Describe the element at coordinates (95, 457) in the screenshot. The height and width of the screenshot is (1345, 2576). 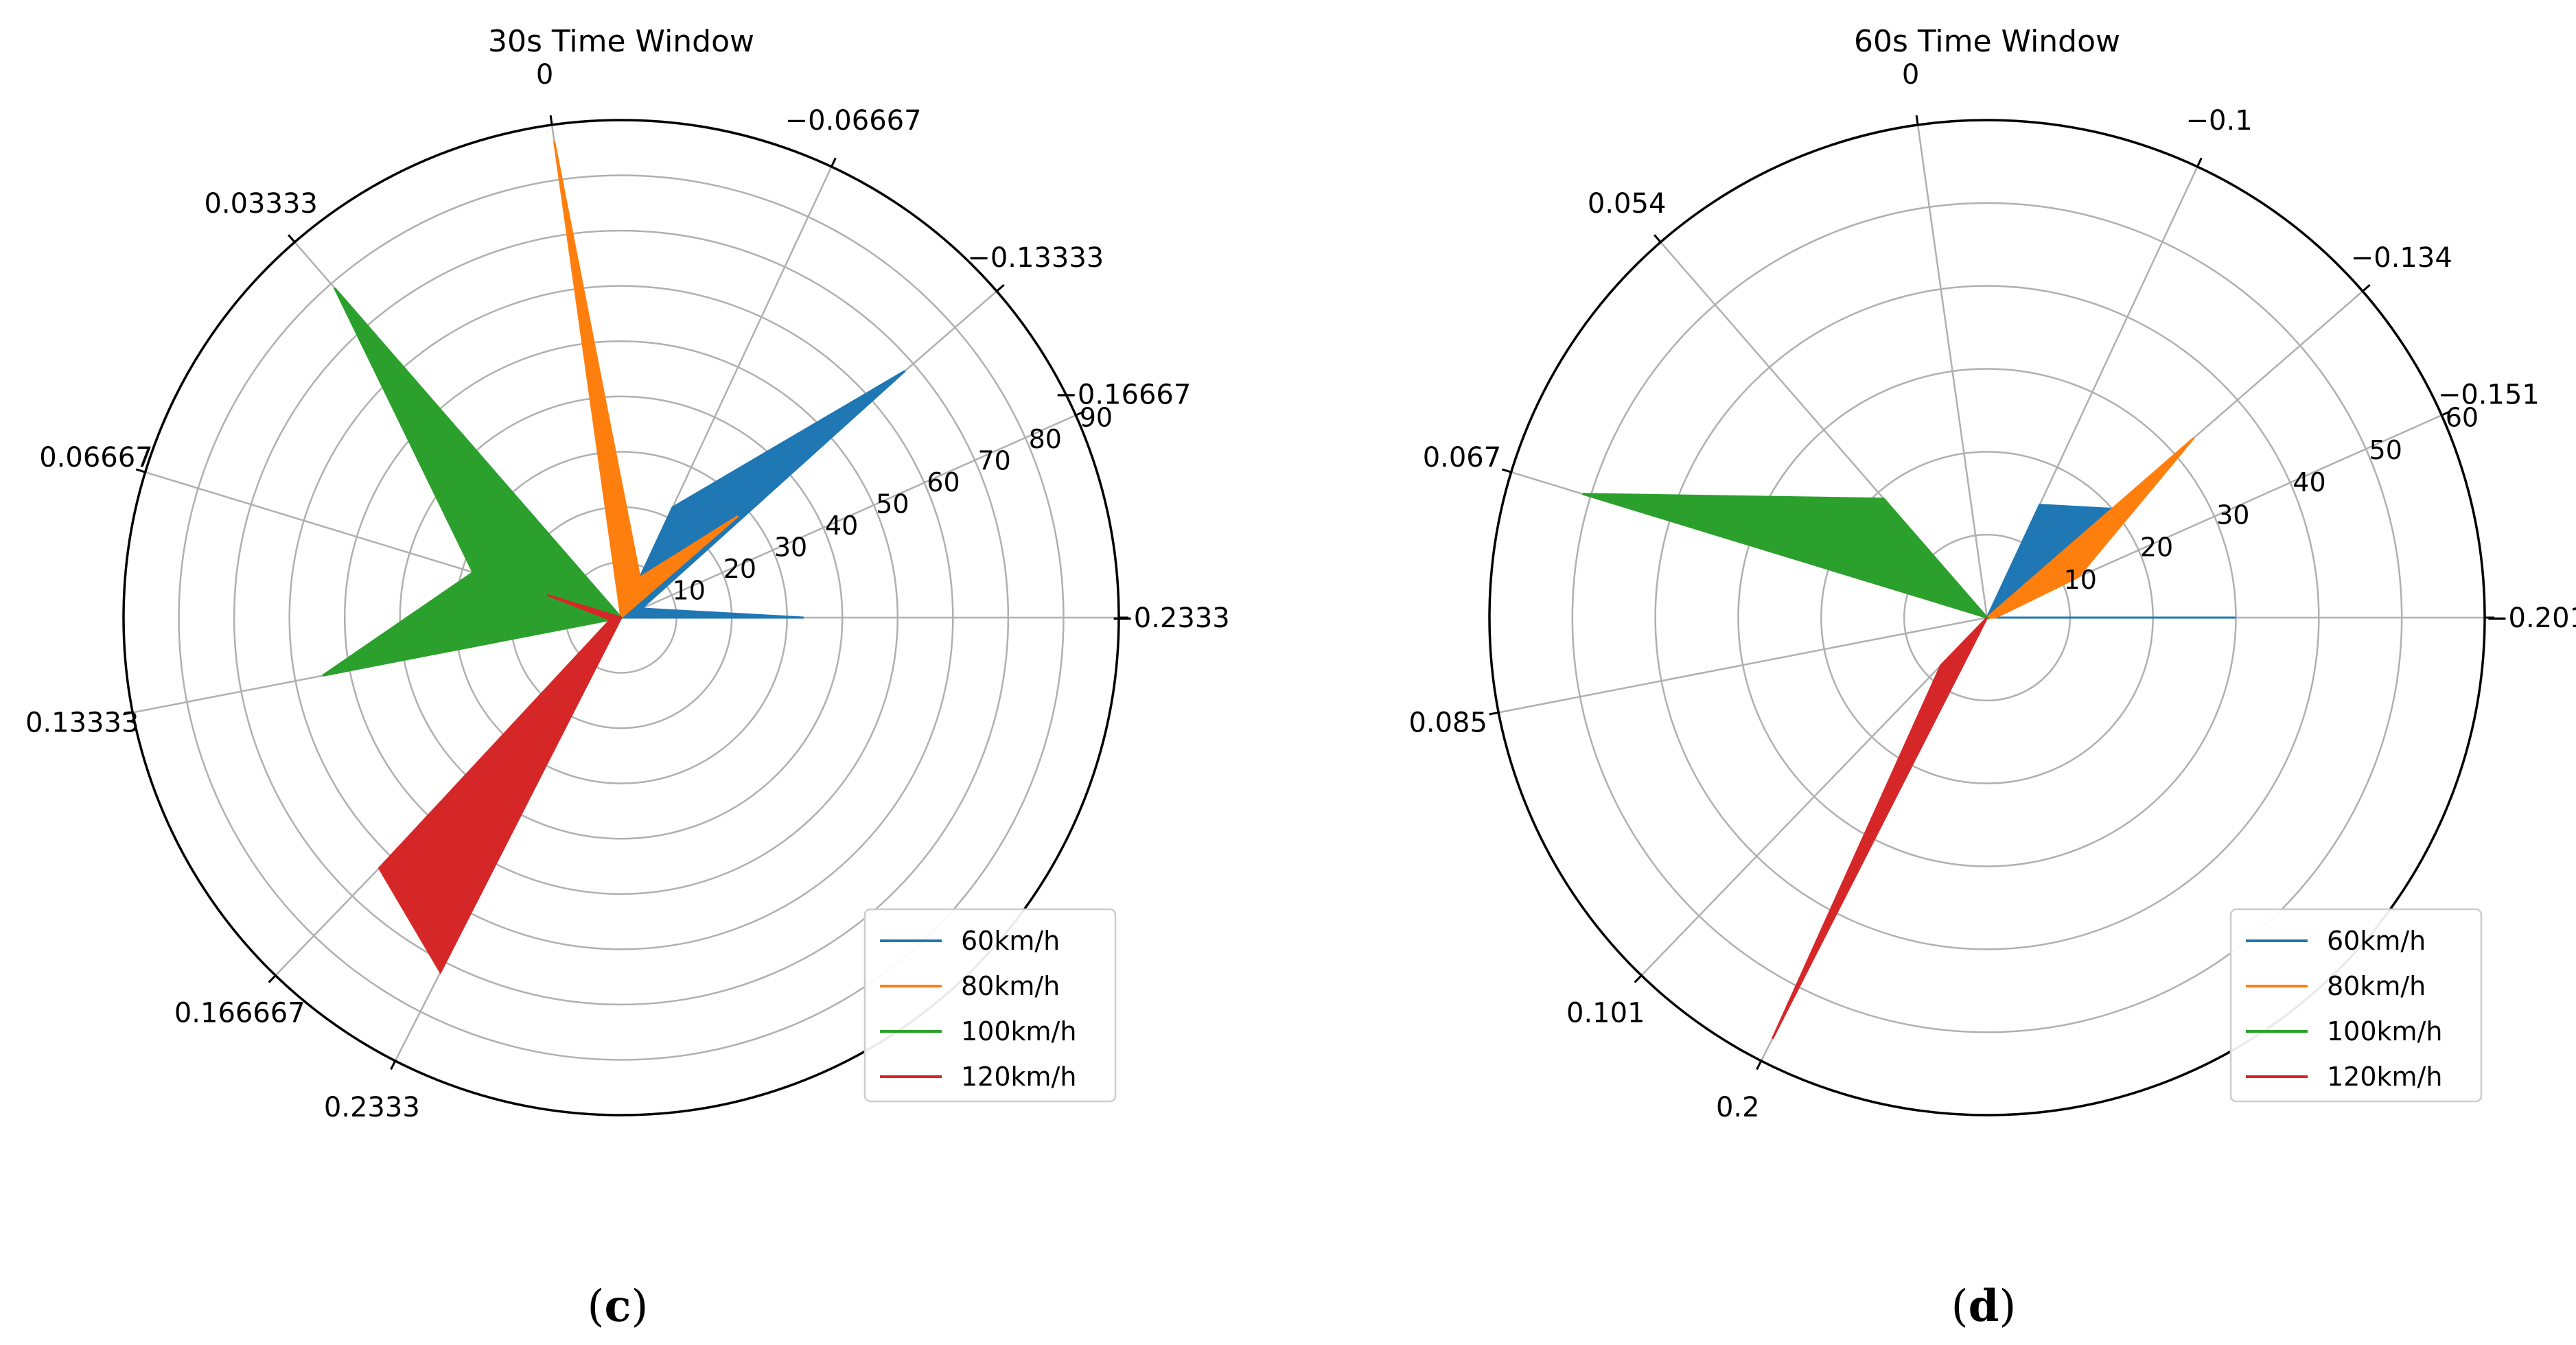
I see `angle-label: 0.06667` at that location.